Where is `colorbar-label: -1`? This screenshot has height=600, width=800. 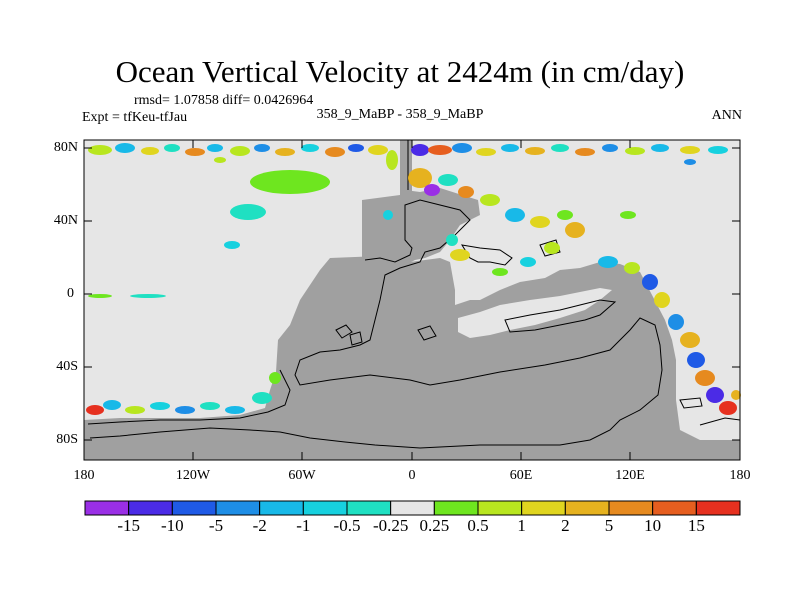 colorbar-label: -1 is located at coordinates (303, 525).